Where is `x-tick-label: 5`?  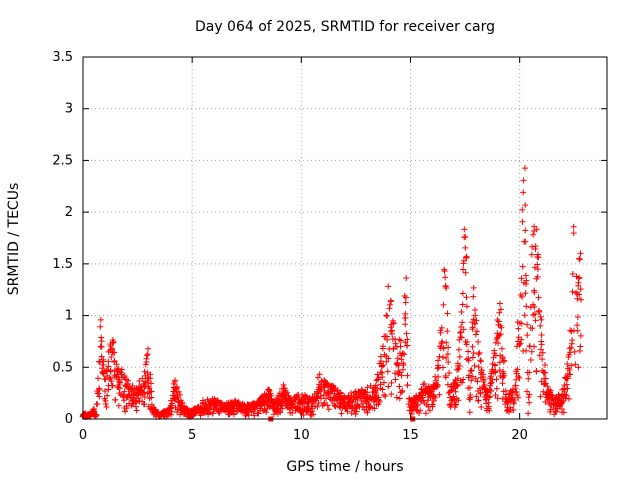
x-tick-label: 5 is located at coordinates (192, 435).